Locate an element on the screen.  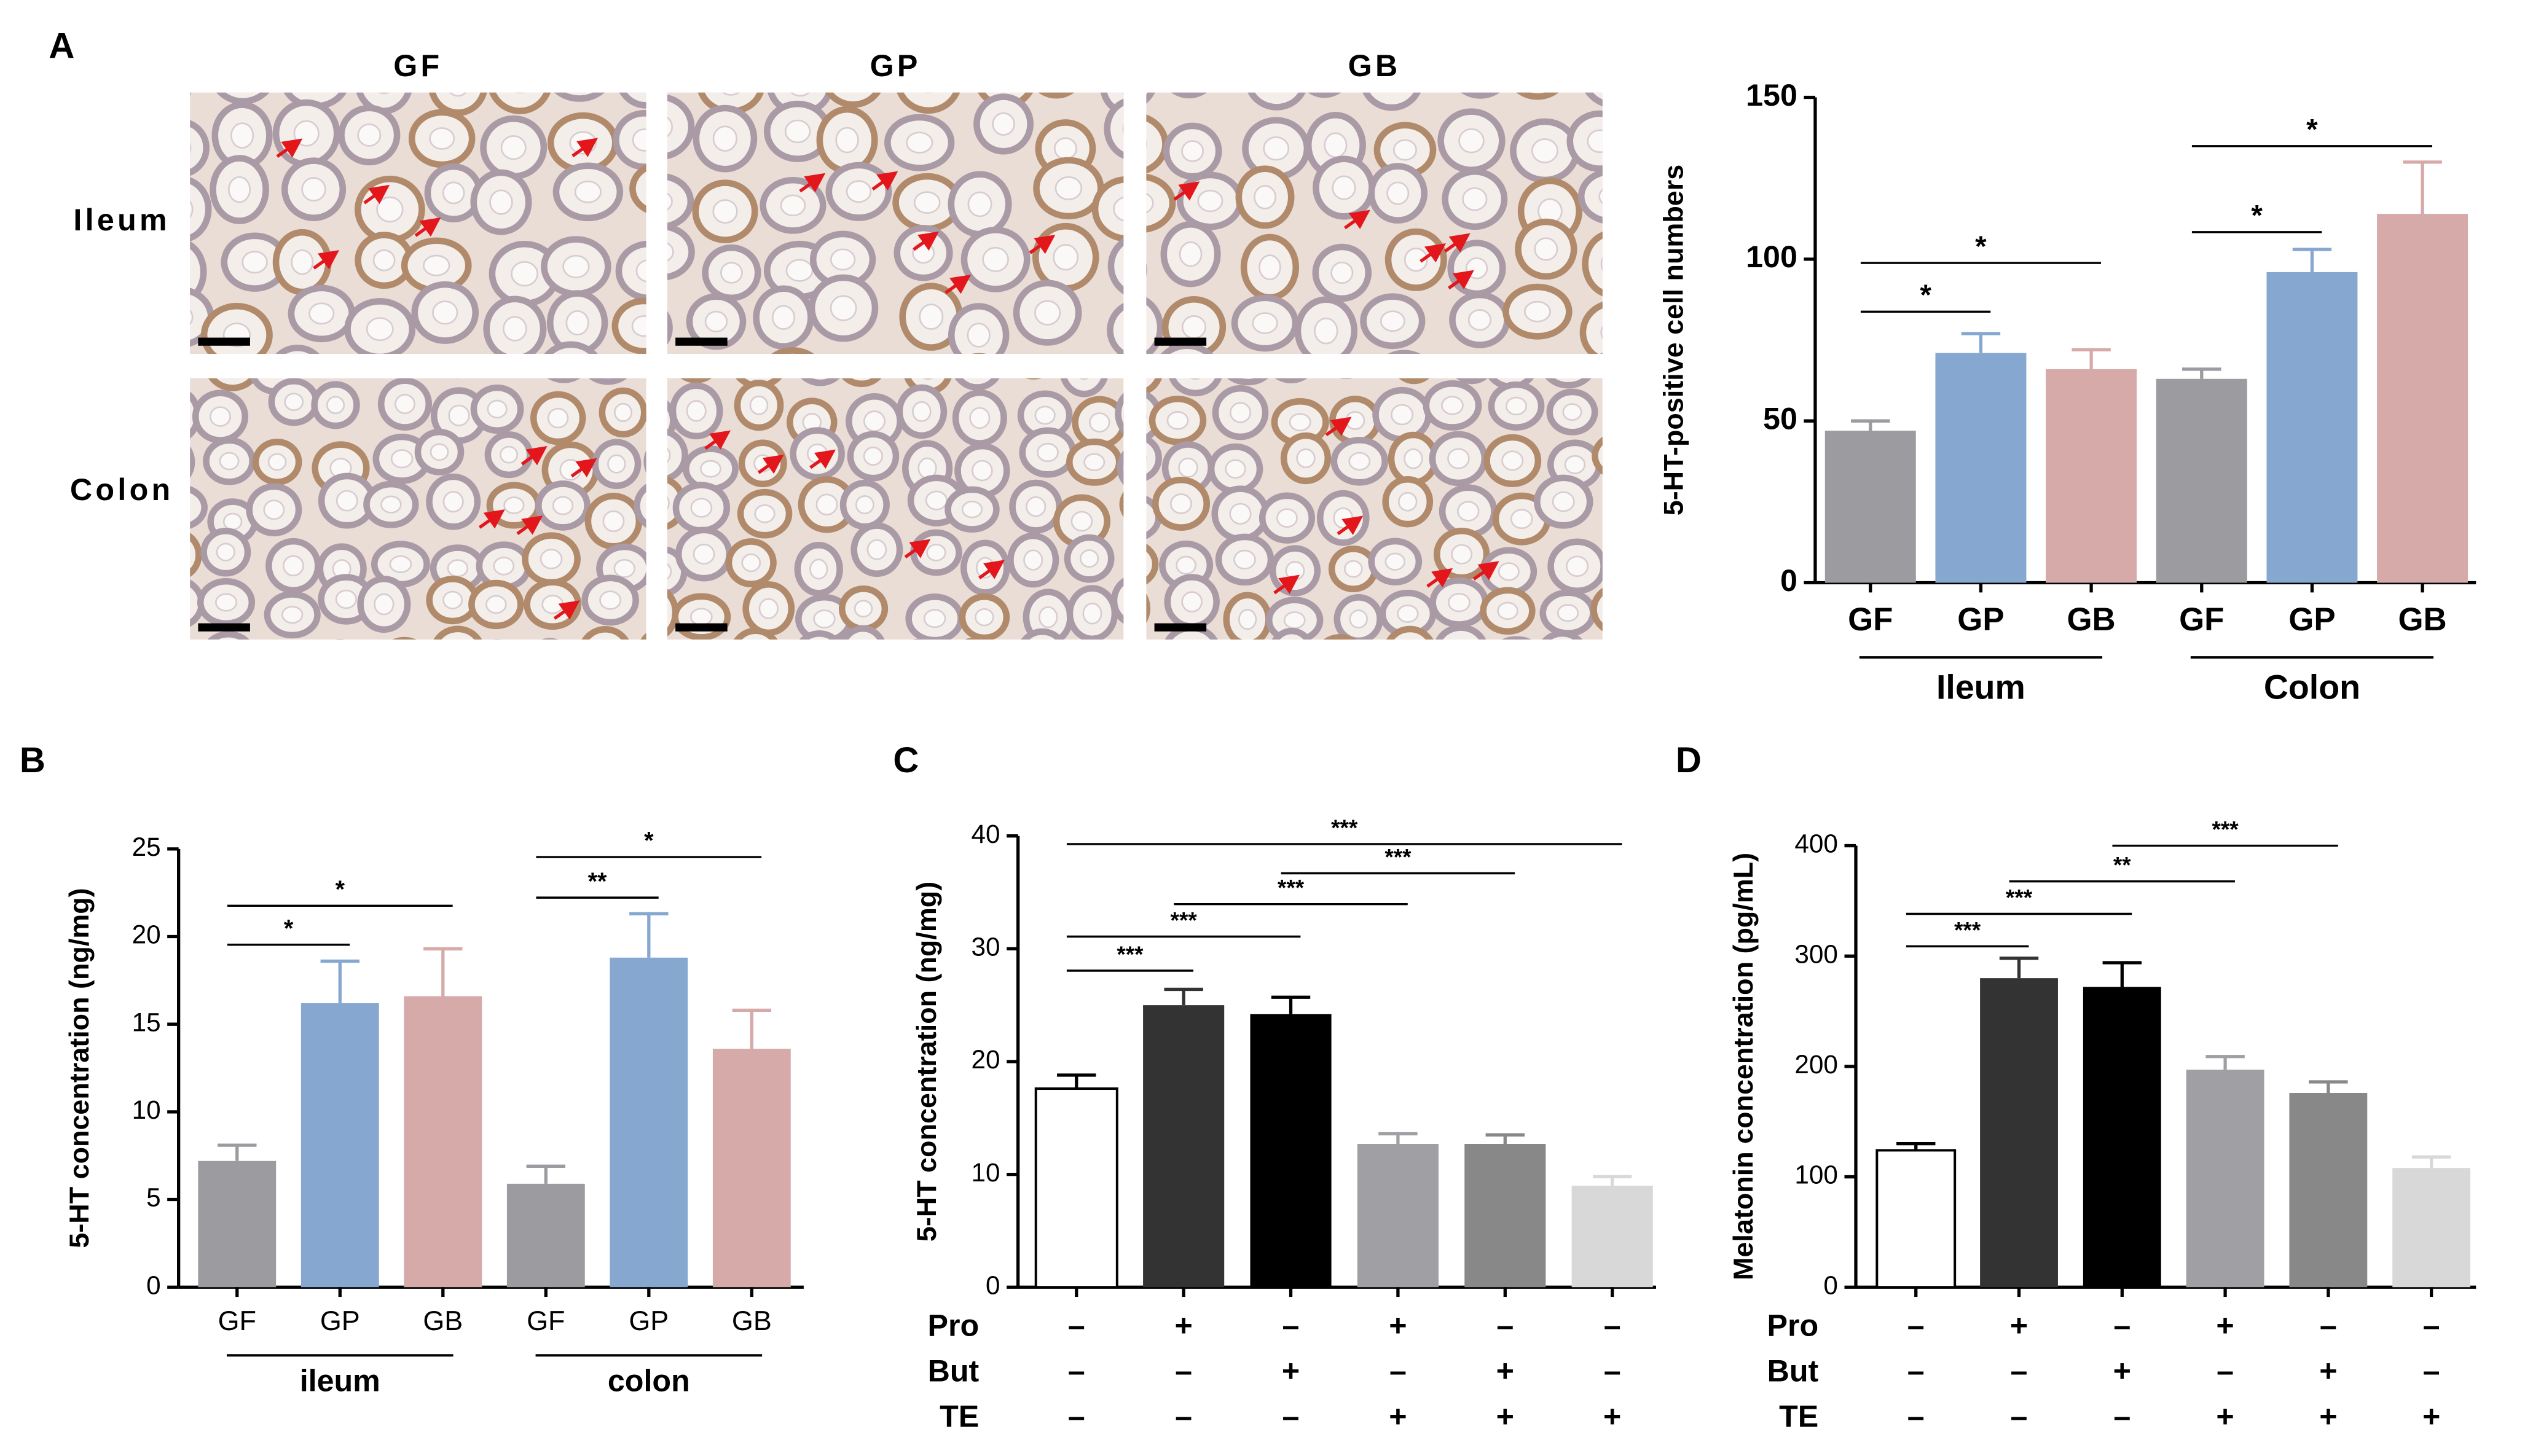
y-tick-label: 100 is located at coordinates (1816, 1174).